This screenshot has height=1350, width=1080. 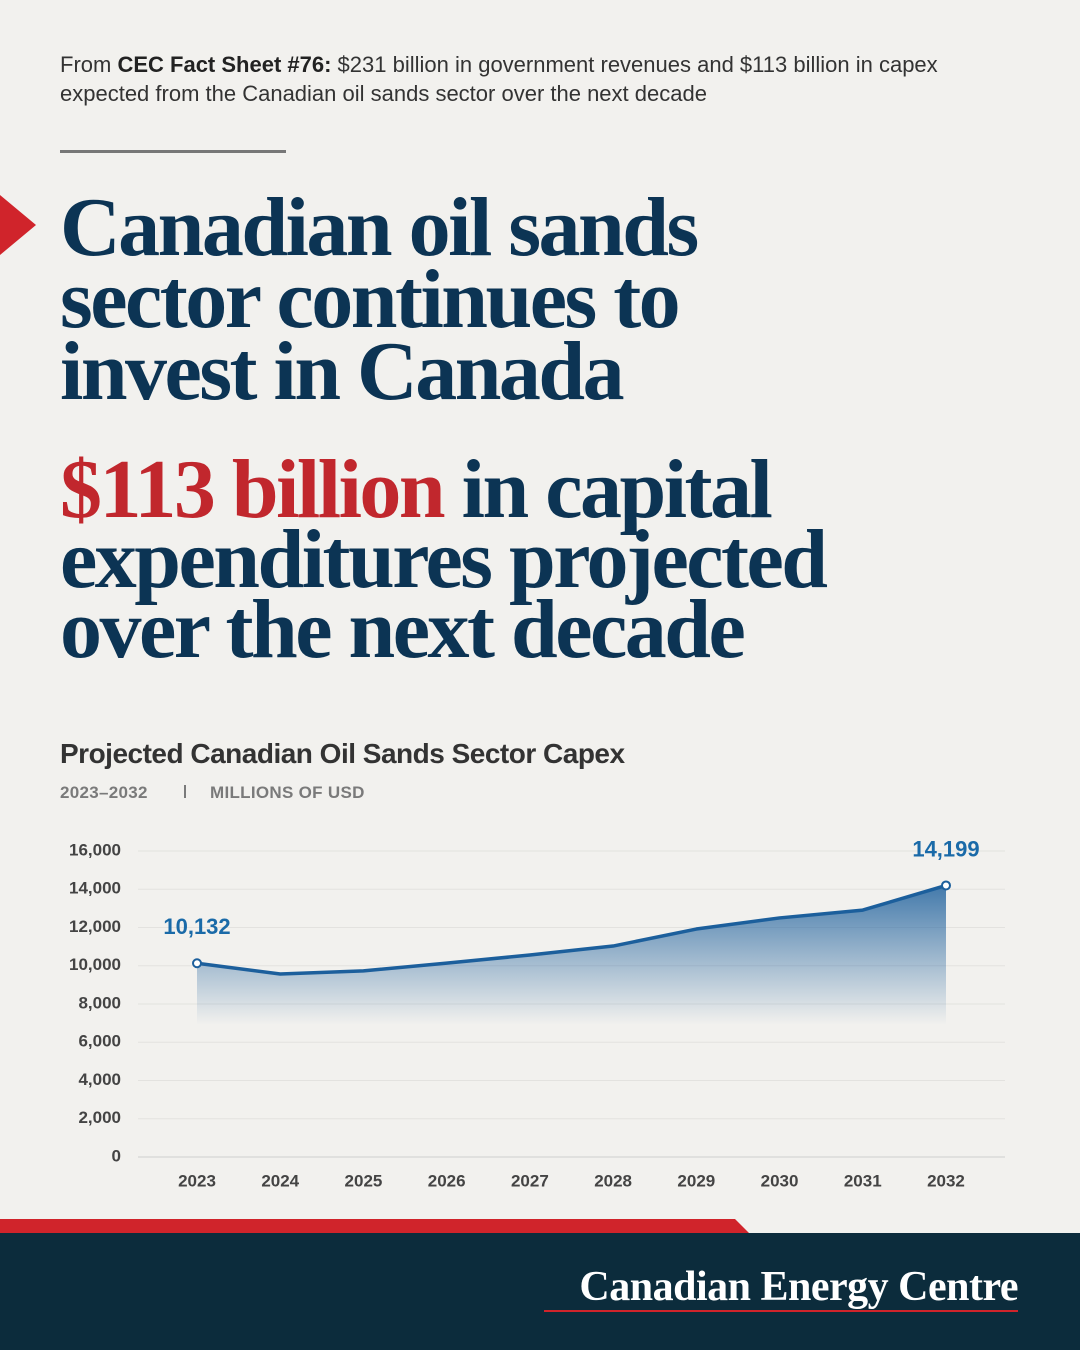 What do you see at coordinates (95, 888) in the screenshot?
I see `y-tick-label: 14,000` at bounding box center [95, 888].